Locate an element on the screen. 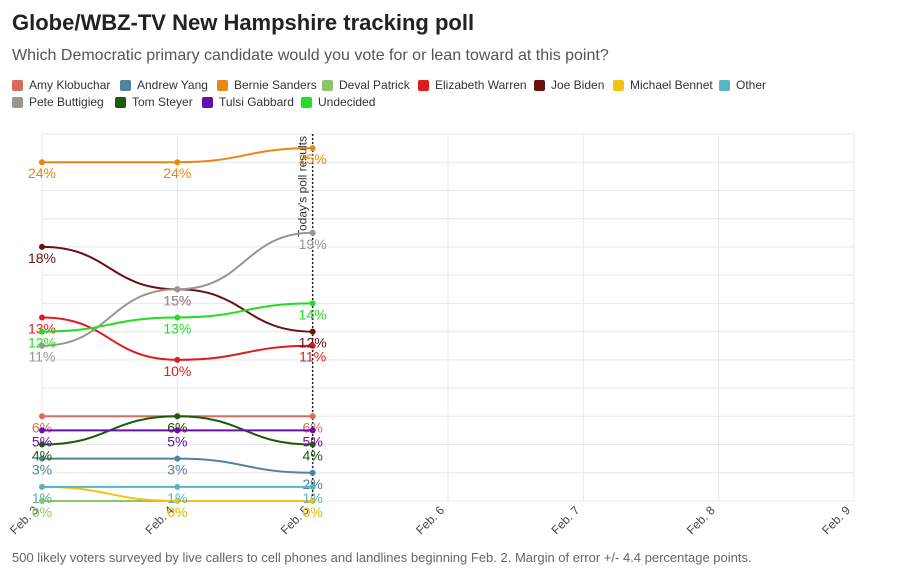 The height and width of the screenshot is (576, 905). series-pete-buttigieg: 11% 15% 19% is located at coordinates (178, 297).